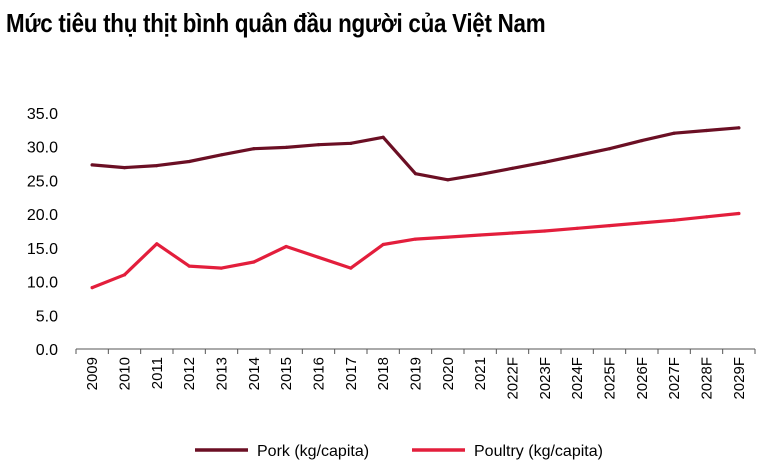 This screenshot has width=765, height=476. What do you see at coordinates (189, 373) in the screenshot?
I see `x-tick-label: 2012` at bounding box center [189, 373].